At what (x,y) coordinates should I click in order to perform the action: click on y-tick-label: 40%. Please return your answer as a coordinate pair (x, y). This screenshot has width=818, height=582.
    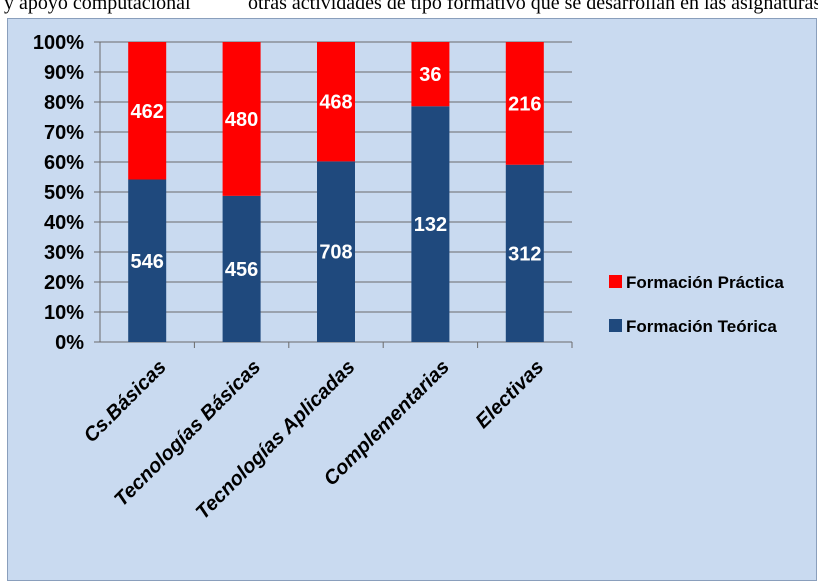
    Looking at the image, I should click on (64, 223).